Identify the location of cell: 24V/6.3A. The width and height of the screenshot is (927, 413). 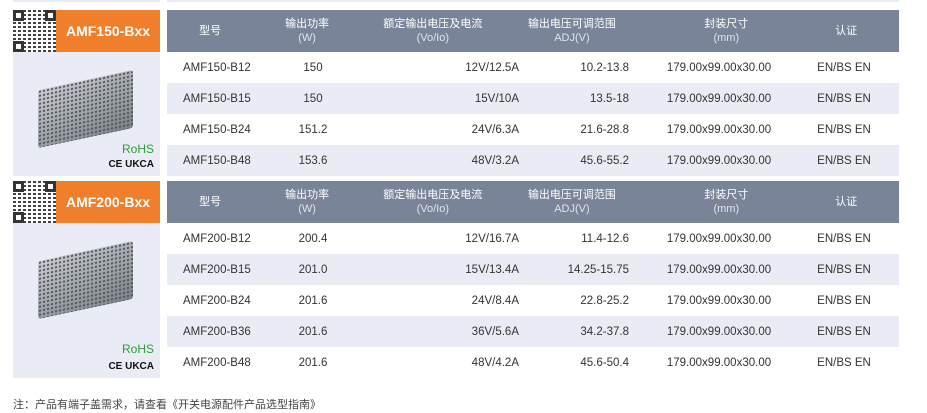
(495, 129).